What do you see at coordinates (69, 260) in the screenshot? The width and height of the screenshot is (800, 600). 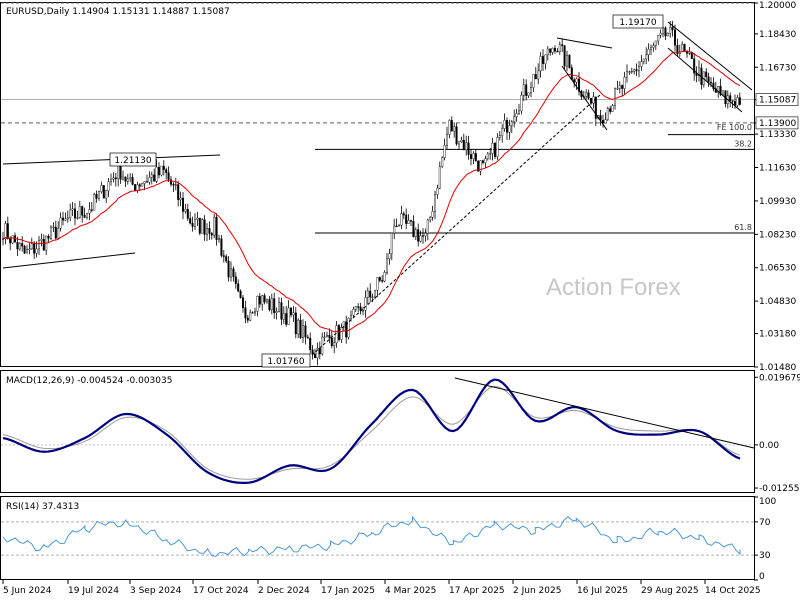 I see `lower-channel-line` at bounding box center [69, 260].